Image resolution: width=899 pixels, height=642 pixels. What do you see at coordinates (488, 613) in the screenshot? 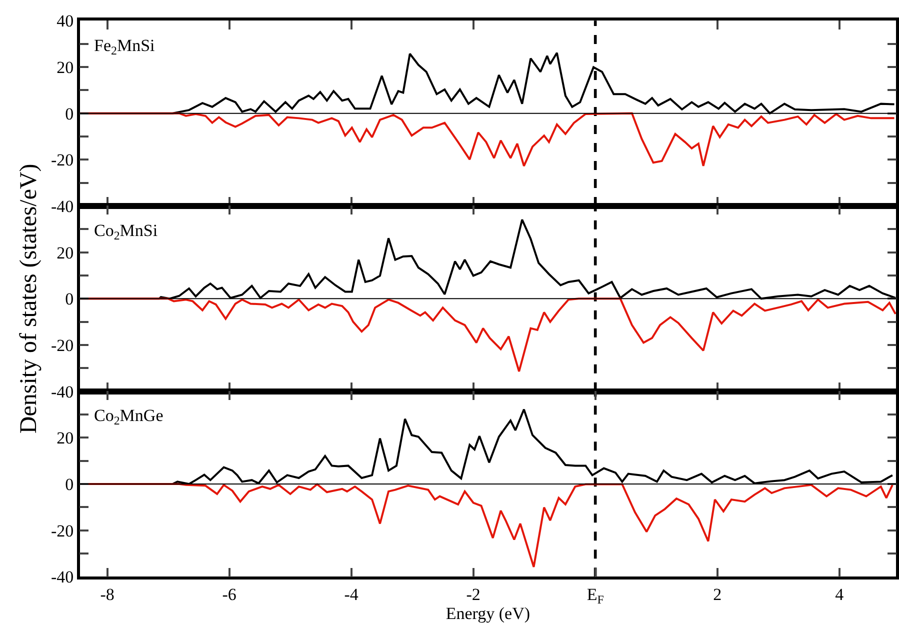
I see `x-axis-title: Energy (eV)` at bounding box center [488, 613].